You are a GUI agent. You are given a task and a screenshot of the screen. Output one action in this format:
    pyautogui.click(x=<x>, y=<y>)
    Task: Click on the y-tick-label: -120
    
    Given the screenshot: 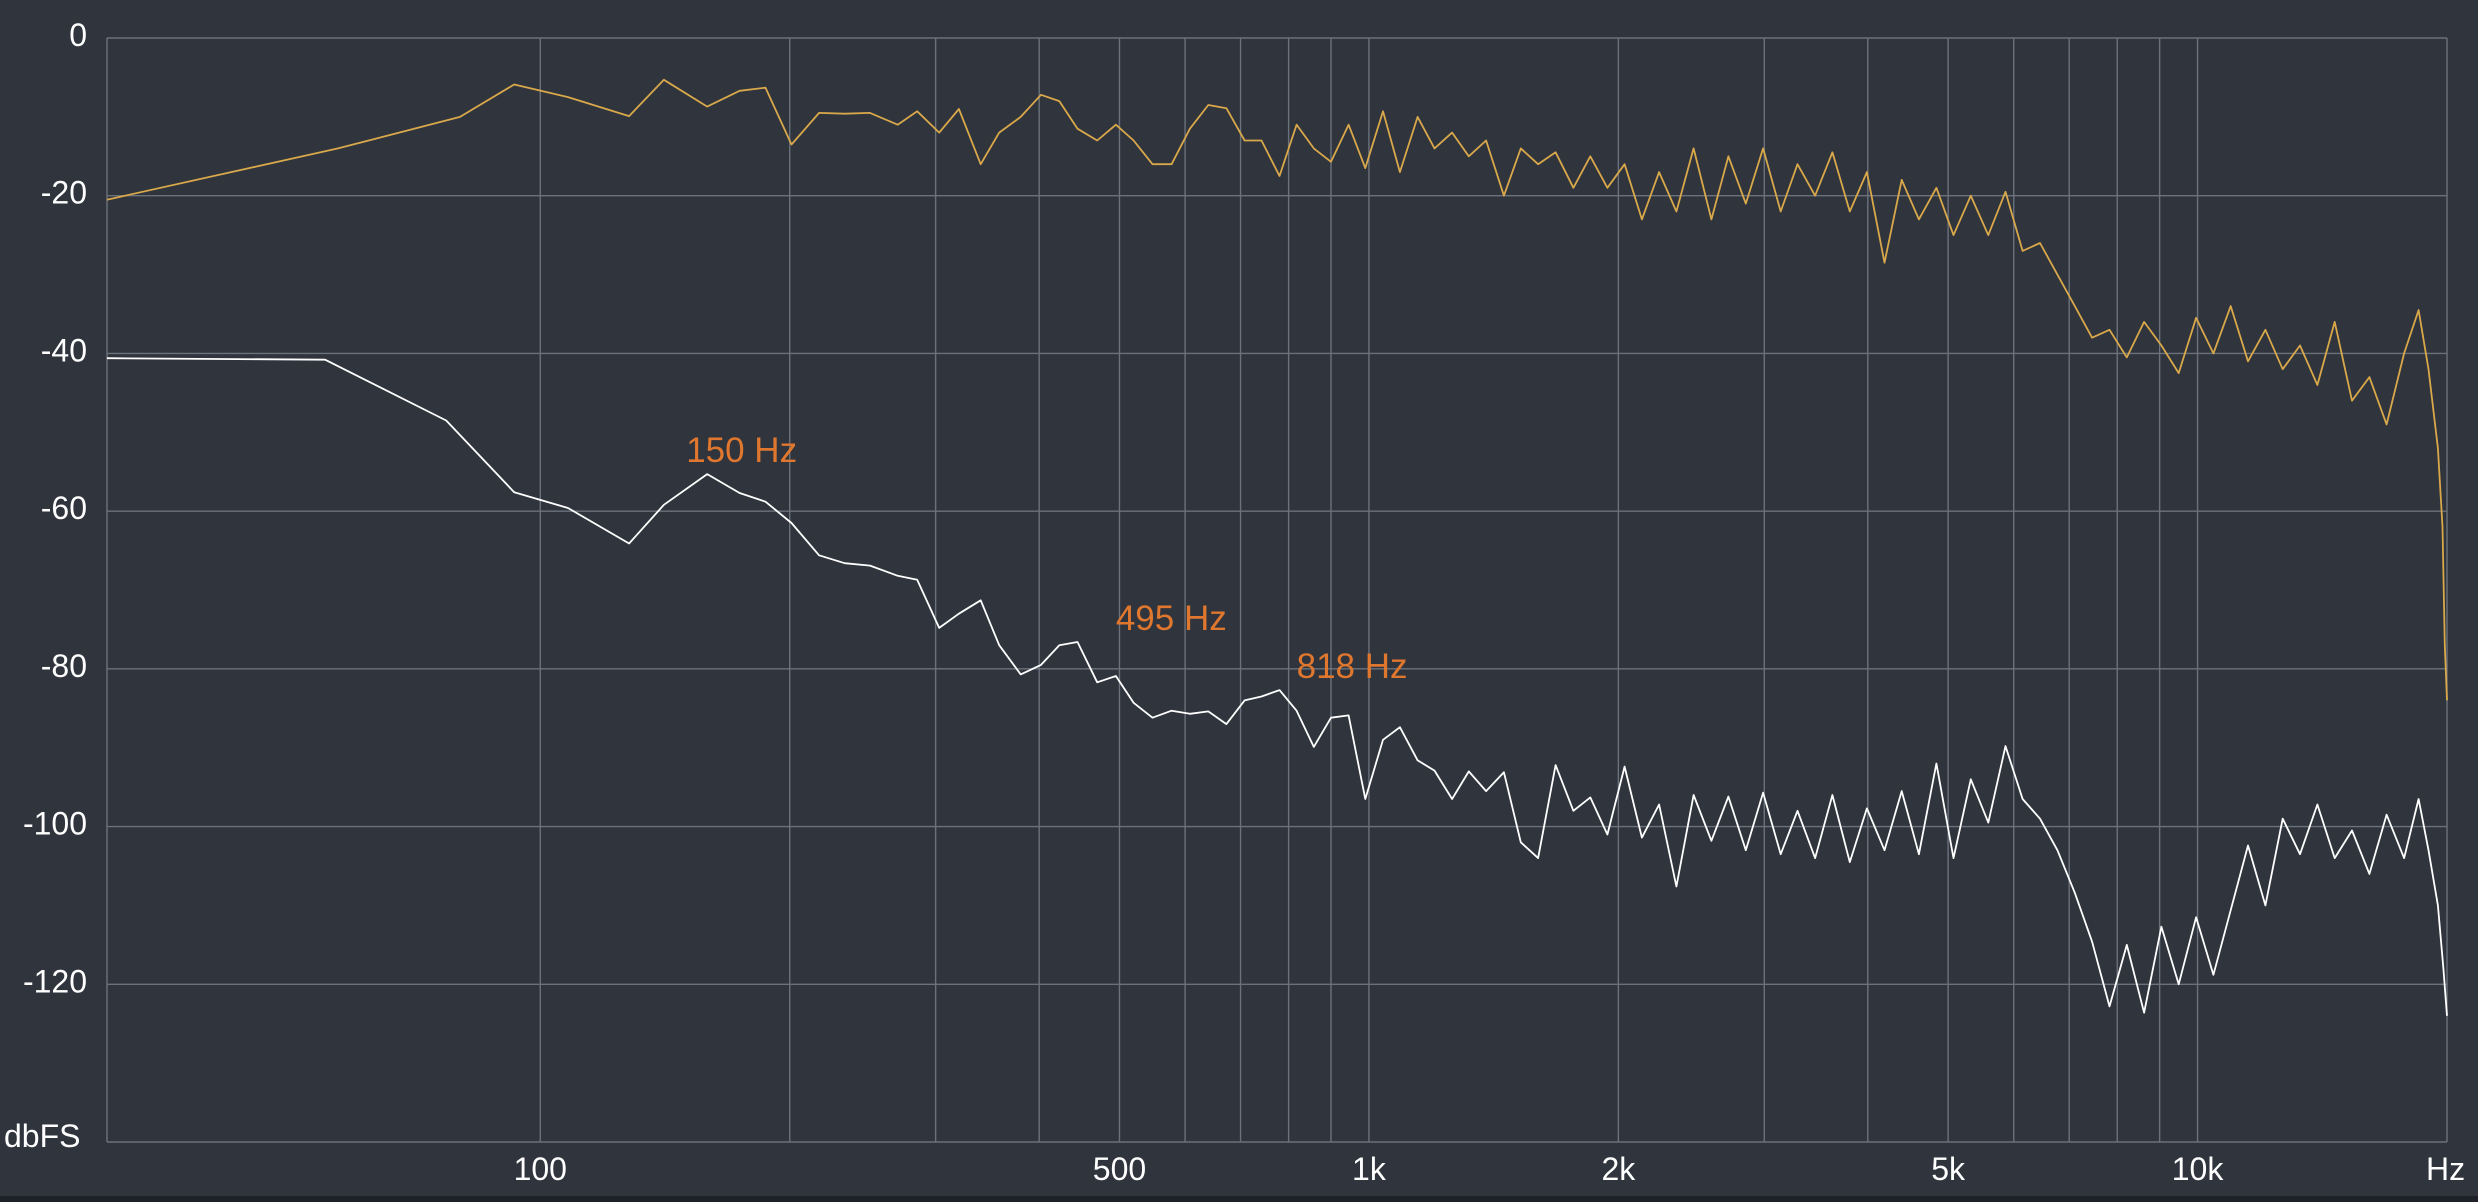 What is the action you would take?
    pyautogui.click(x=55, y=981)
    